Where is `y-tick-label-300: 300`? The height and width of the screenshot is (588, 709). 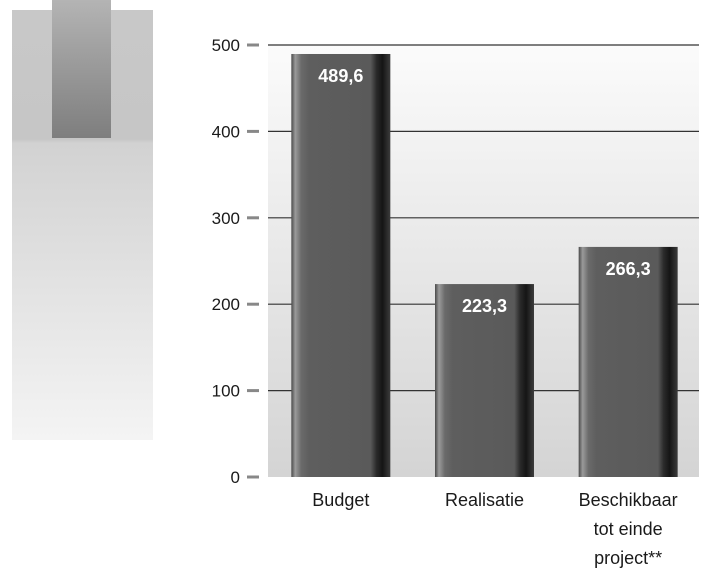 y-tick-label-300: 300 is located at coordinates (226, 218).